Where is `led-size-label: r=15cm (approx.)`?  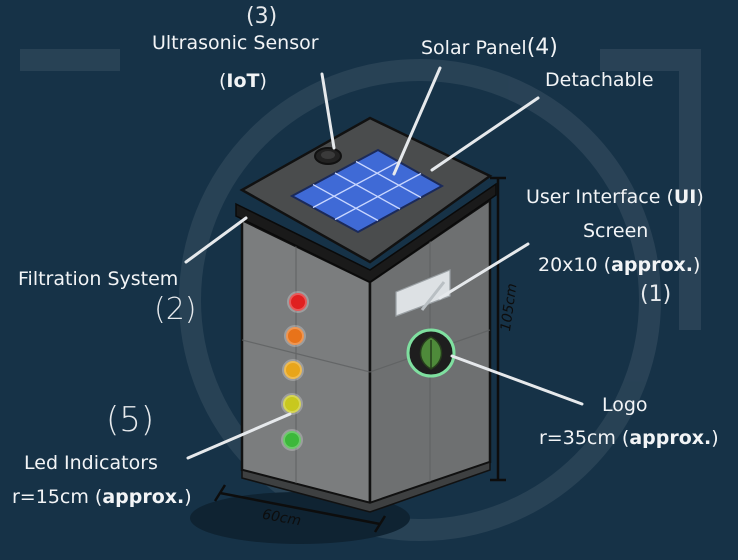 led-size-label: r=15cm (approx.) is located at coordinates (102, 497).